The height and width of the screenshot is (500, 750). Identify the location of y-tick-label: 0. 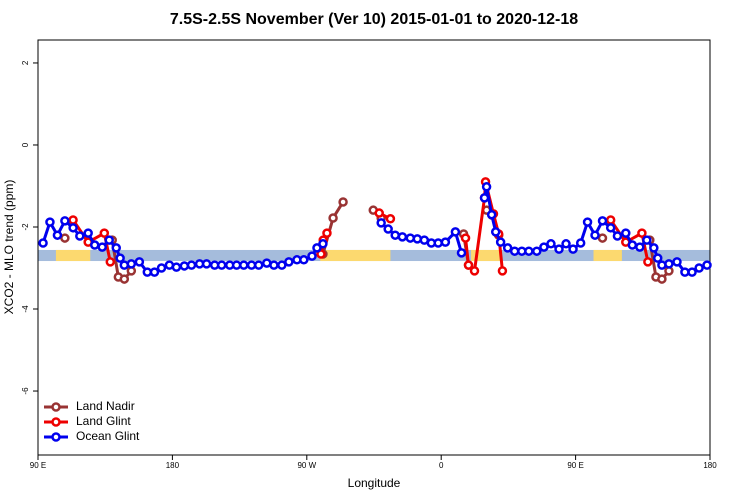
(25, 144).